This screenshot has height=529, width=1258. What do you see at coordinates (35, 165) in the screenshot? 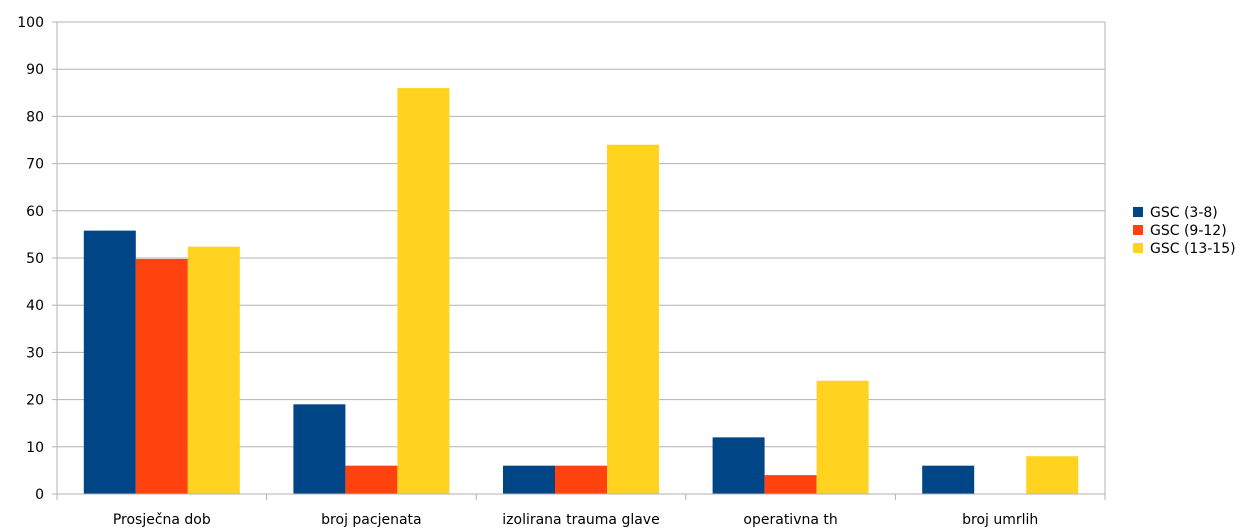
I see `y-tick-label: 70` at bounding box center [35, 165].